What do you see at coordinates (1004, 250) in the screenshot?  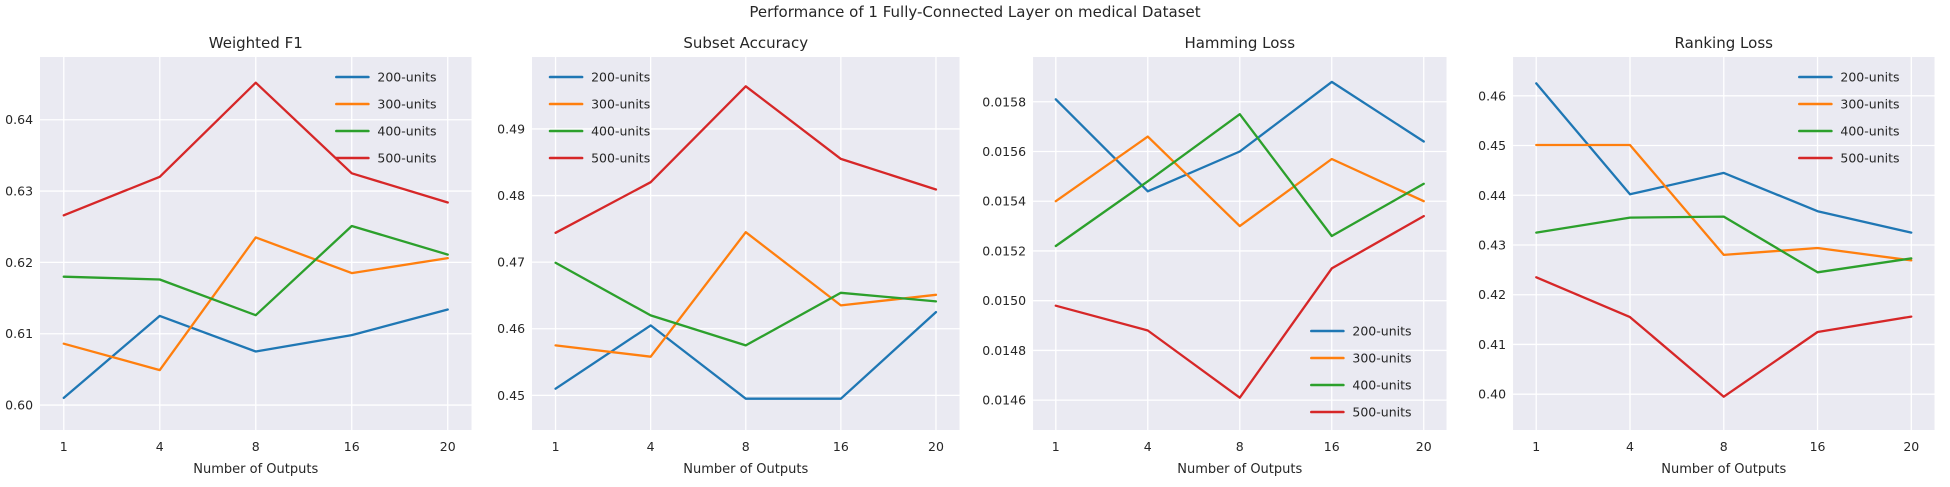 I see `y-tick-label: 0.0152` at bounding box center [1004, 250].